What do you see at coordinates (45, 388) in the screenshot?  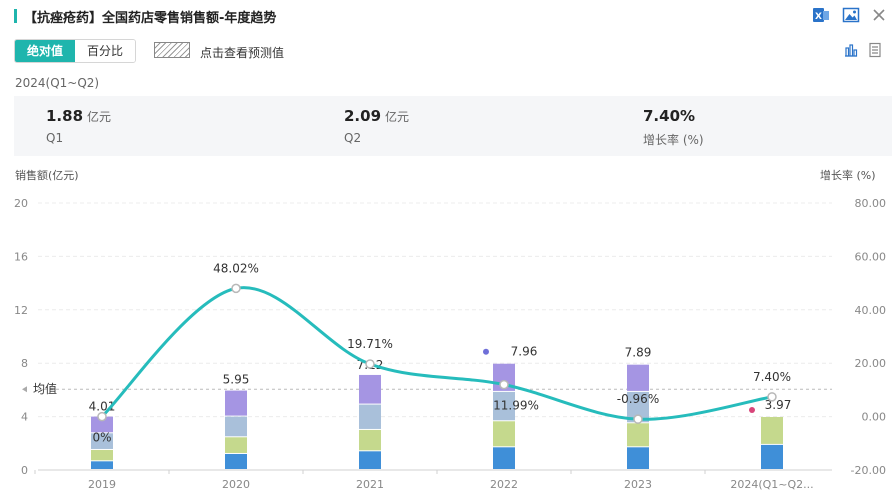 I see `average-label: 均值` at bounding box center [45, 388].